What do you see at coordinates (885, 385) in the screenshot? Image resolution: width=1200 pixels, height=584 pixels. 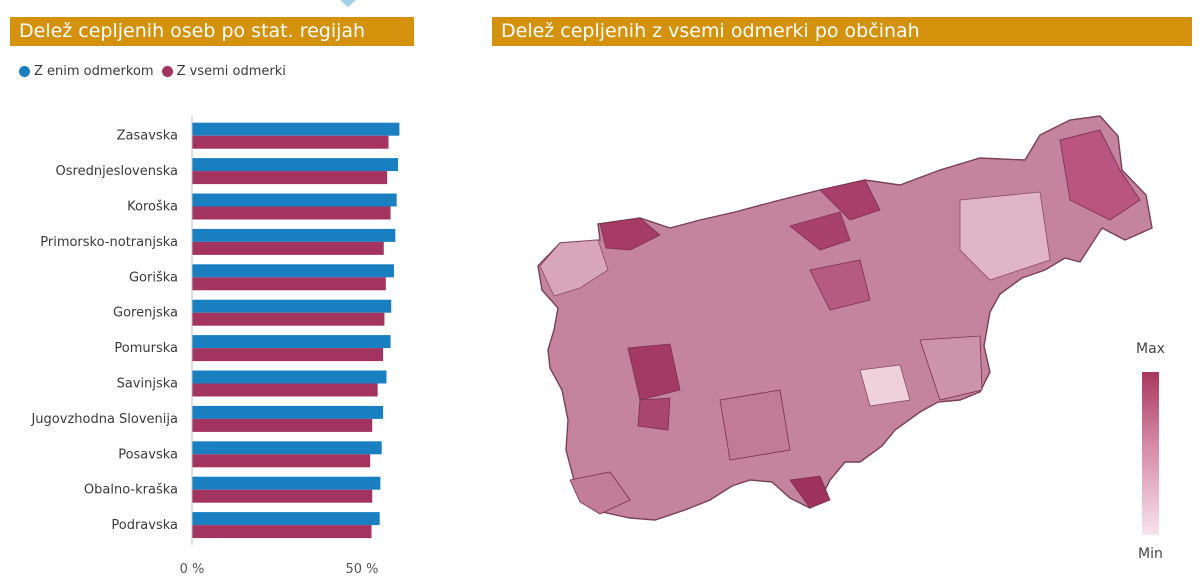 I see `municipality-region-center-pale` at bounding box center [885, 385].